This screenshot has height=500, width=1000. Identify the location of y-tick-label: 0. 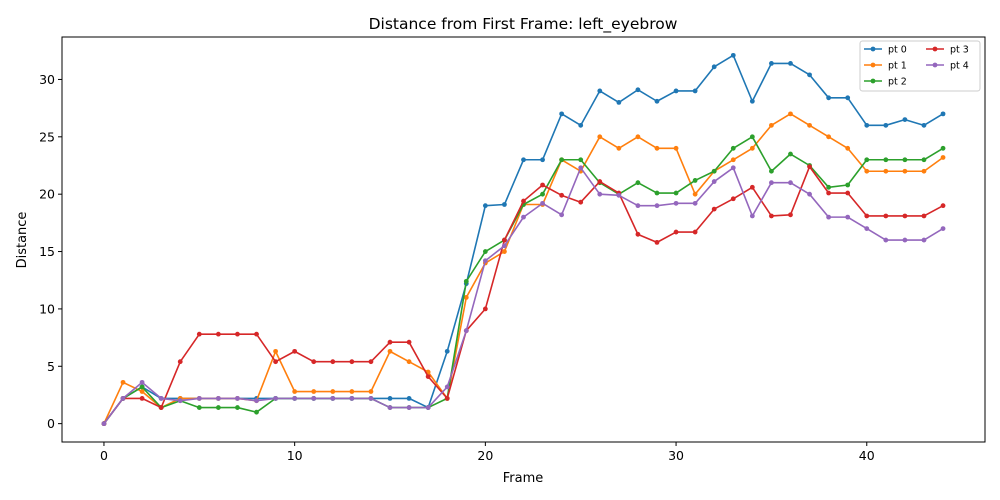
(51, 423).